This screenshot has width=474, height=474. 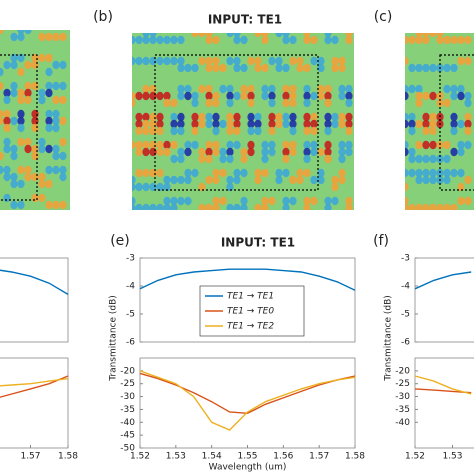 What do you see at coordinates (402, 423) in the screenshot?
I see `y-tick-label: -40` at bounding box center [402, 423].